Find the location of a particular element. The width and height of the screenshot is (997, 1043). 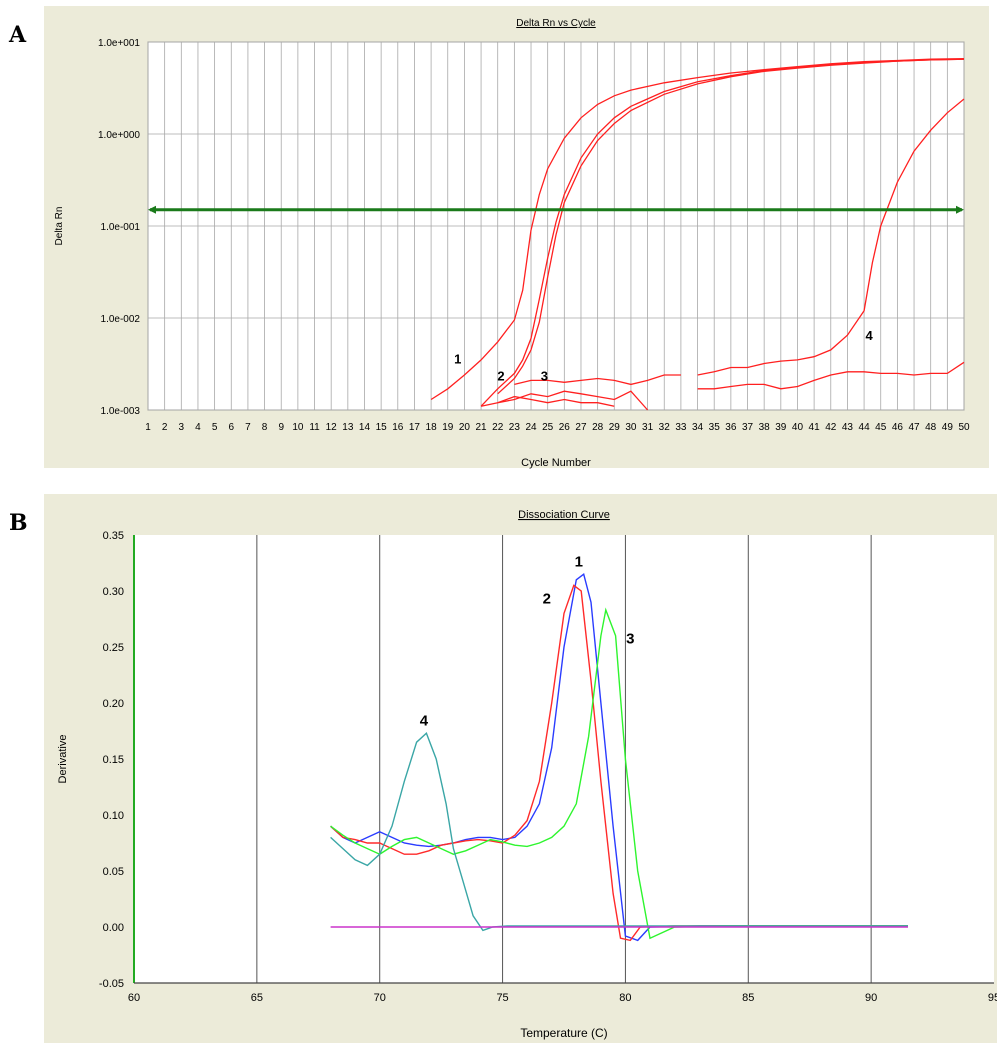

x-tick-label: 48 is located at coordinates (931, 427).